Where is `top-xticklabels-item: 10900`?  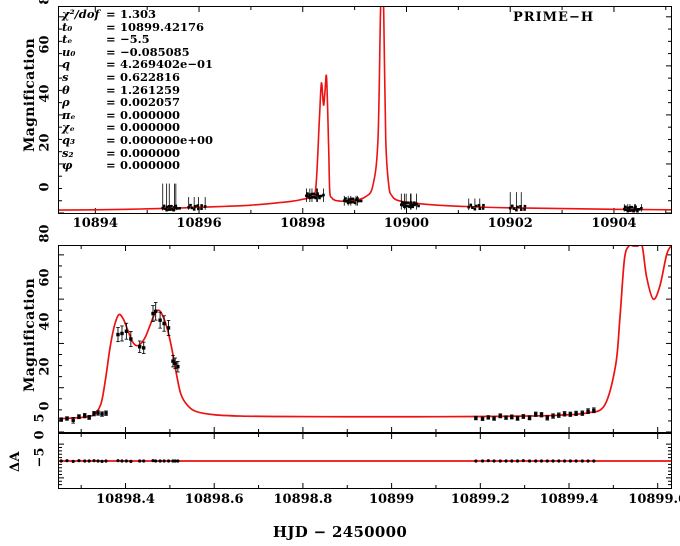 top-xticklabels-item: 10900 is located at coordinates (406, 223).